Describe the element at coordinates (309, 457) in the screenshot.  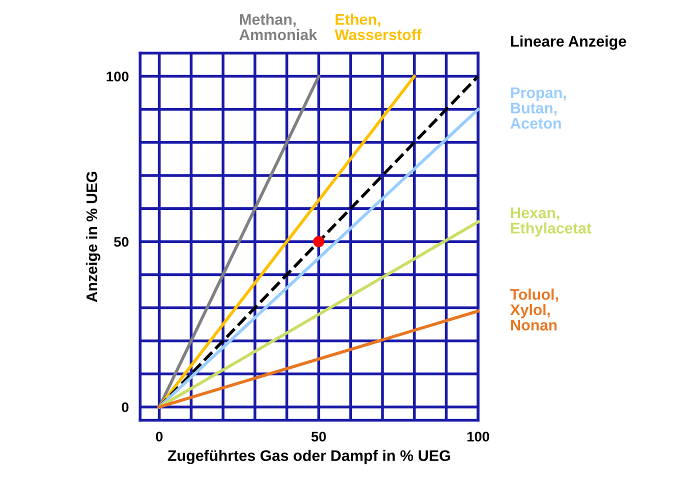
I see `x-axis-title: Zugeführtes Gas oder Dampf in % UEG` at that location.